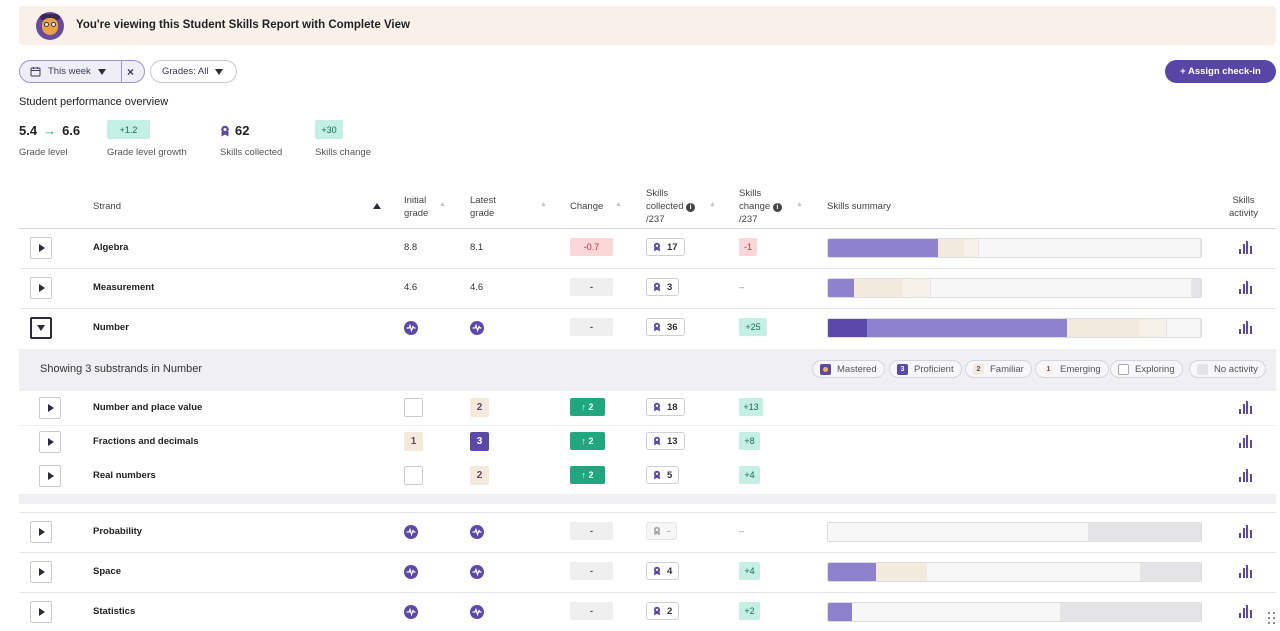  I want to click on grade-growth-value: +1.2, so click(128, 129).